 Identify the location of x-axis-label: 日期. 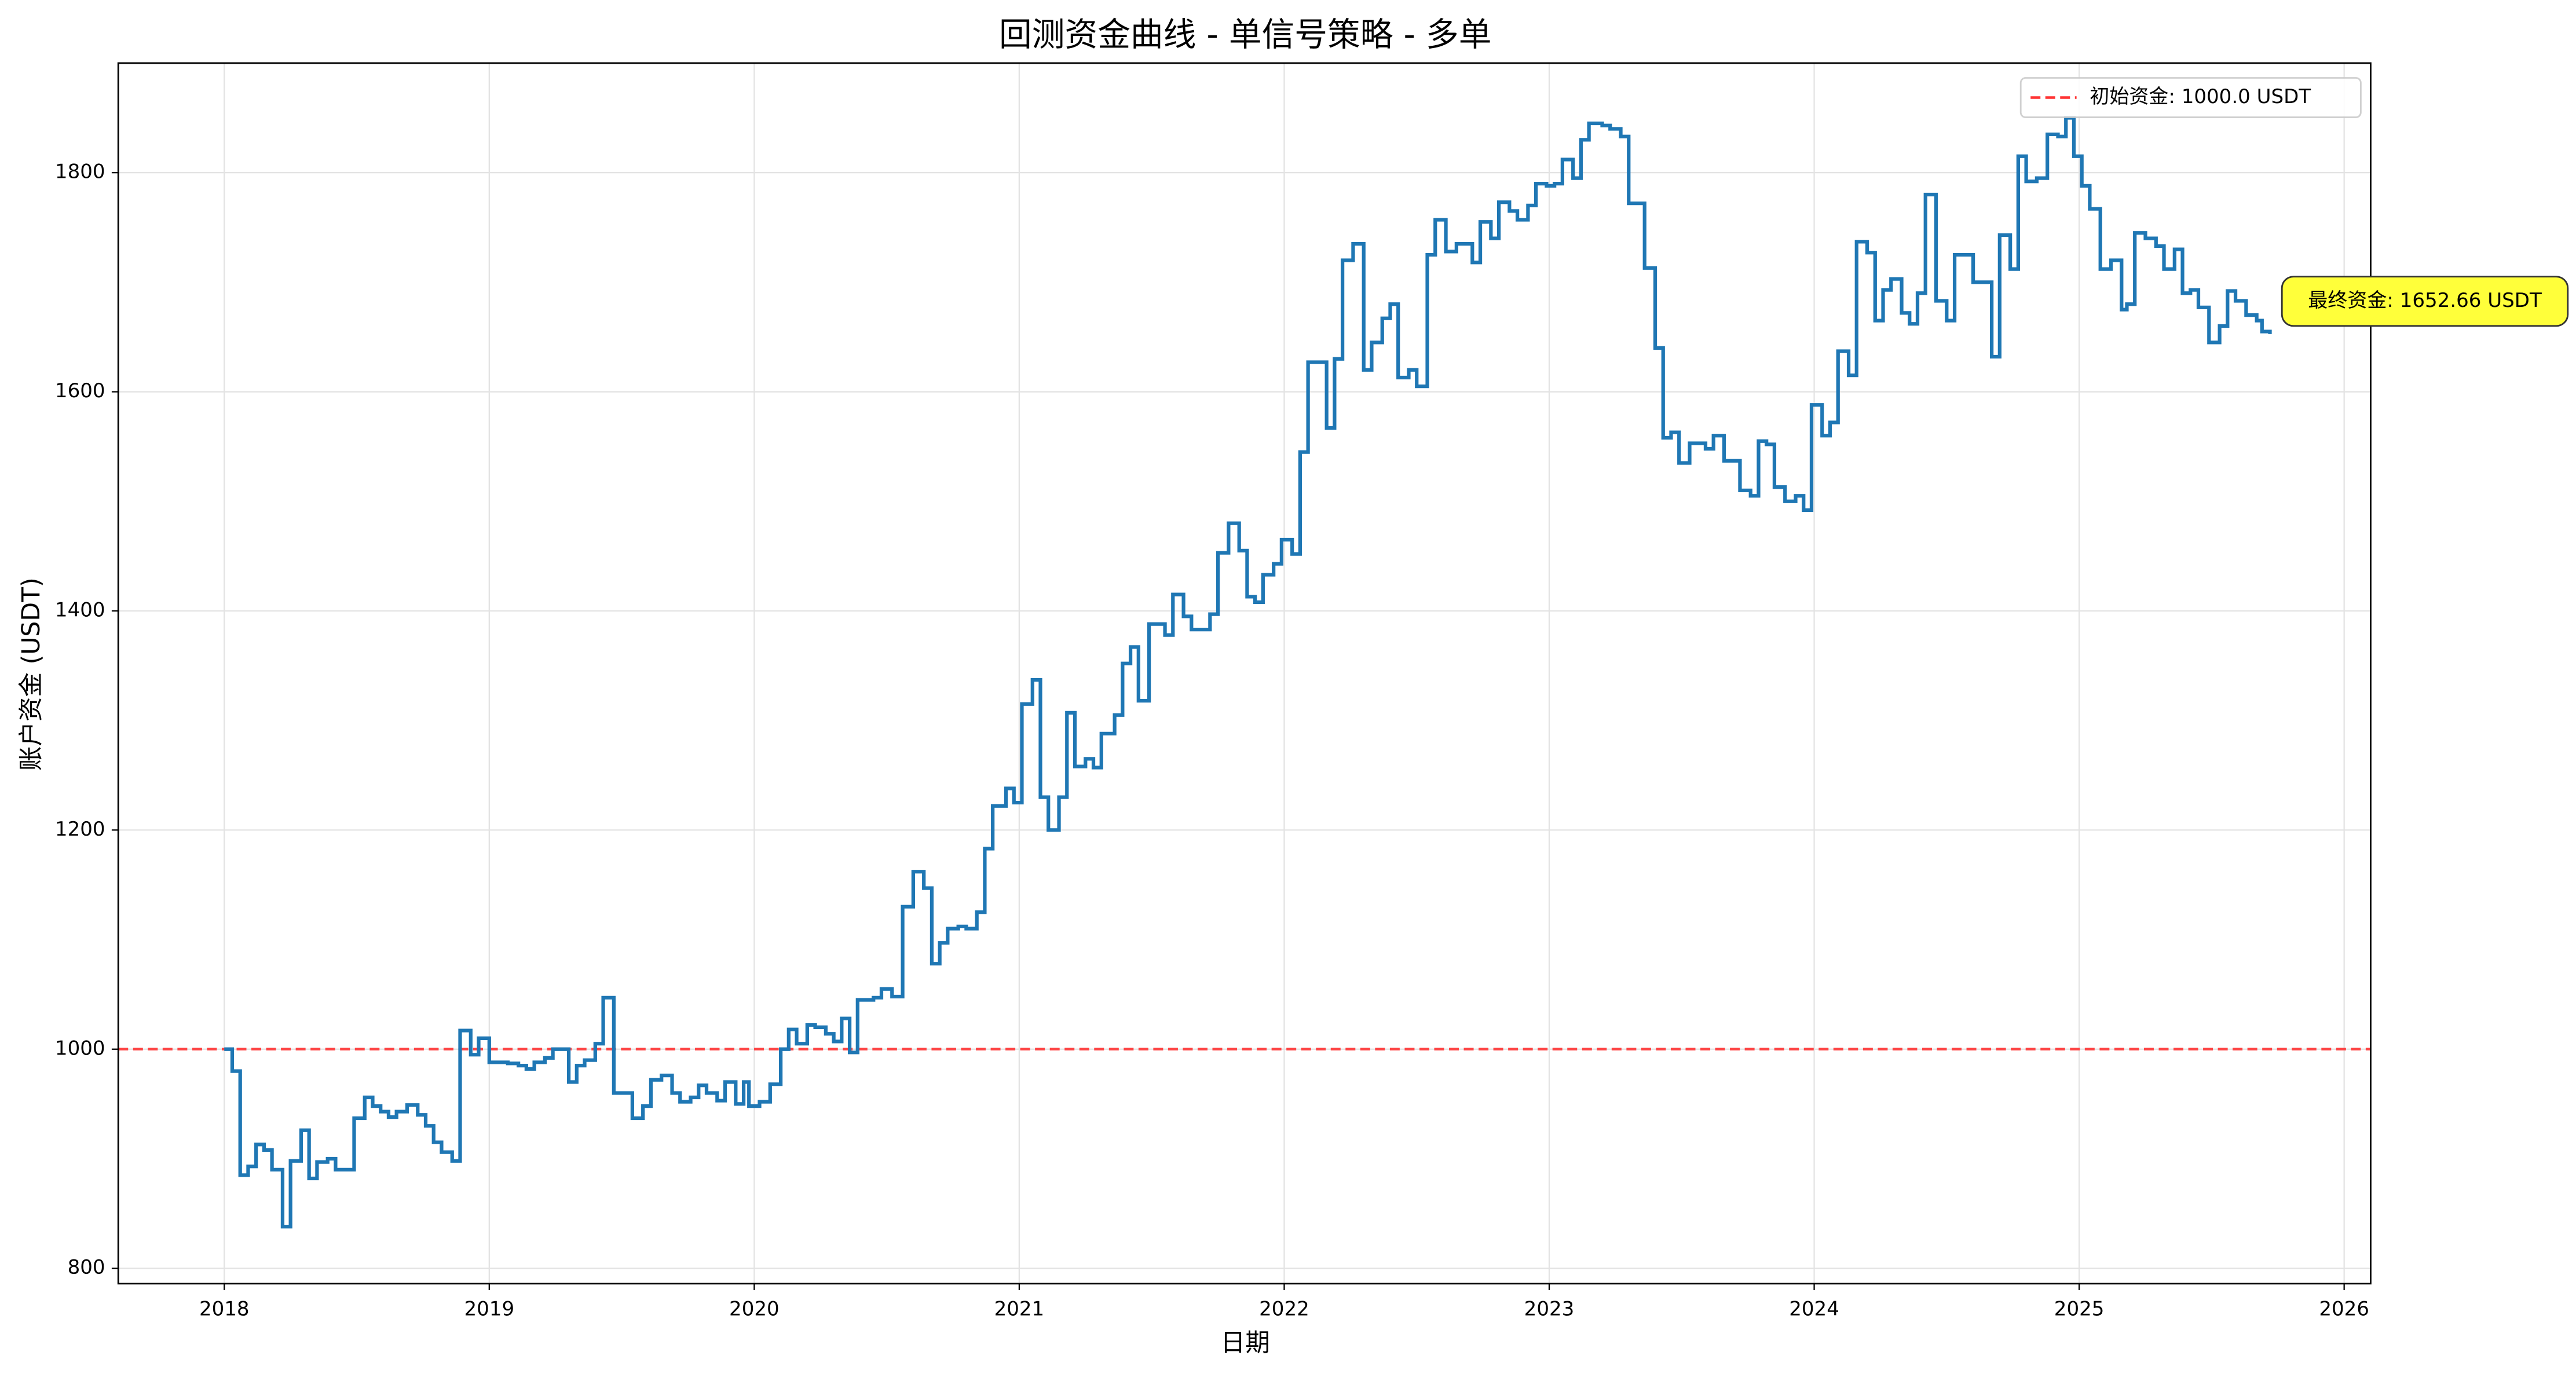
(1245, 1343).